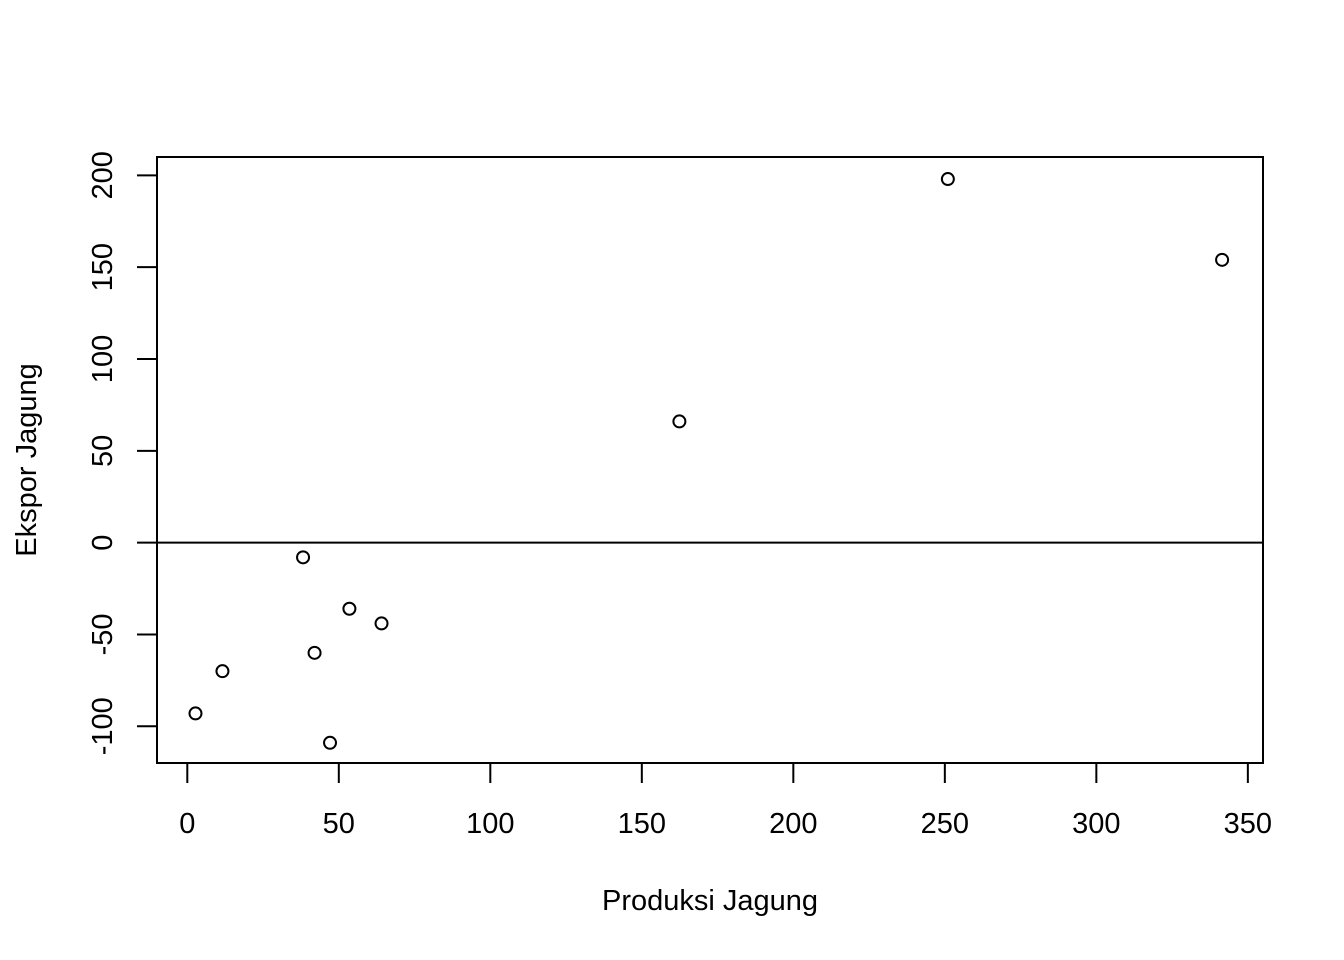 This screenshot has height=960, width=1344. I want to click on y-tick-label: 200, so click(103, 175).